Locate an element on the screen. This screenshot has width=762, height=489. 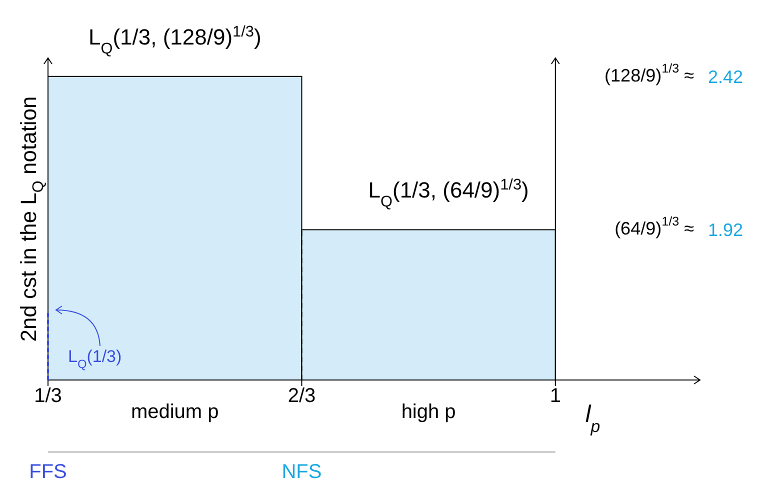
text: medium p is located at coordinates (174, 412).